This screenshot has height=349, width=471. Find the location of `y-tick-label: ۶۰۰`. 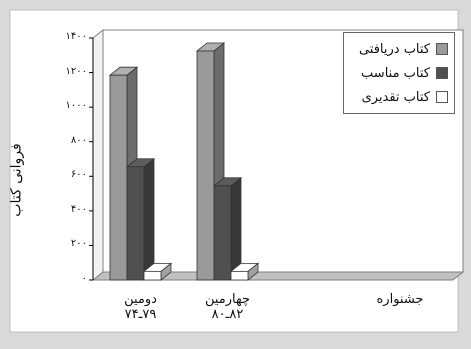

y-tick-label: ۶۰۰ is located at coordinates (78, 175).